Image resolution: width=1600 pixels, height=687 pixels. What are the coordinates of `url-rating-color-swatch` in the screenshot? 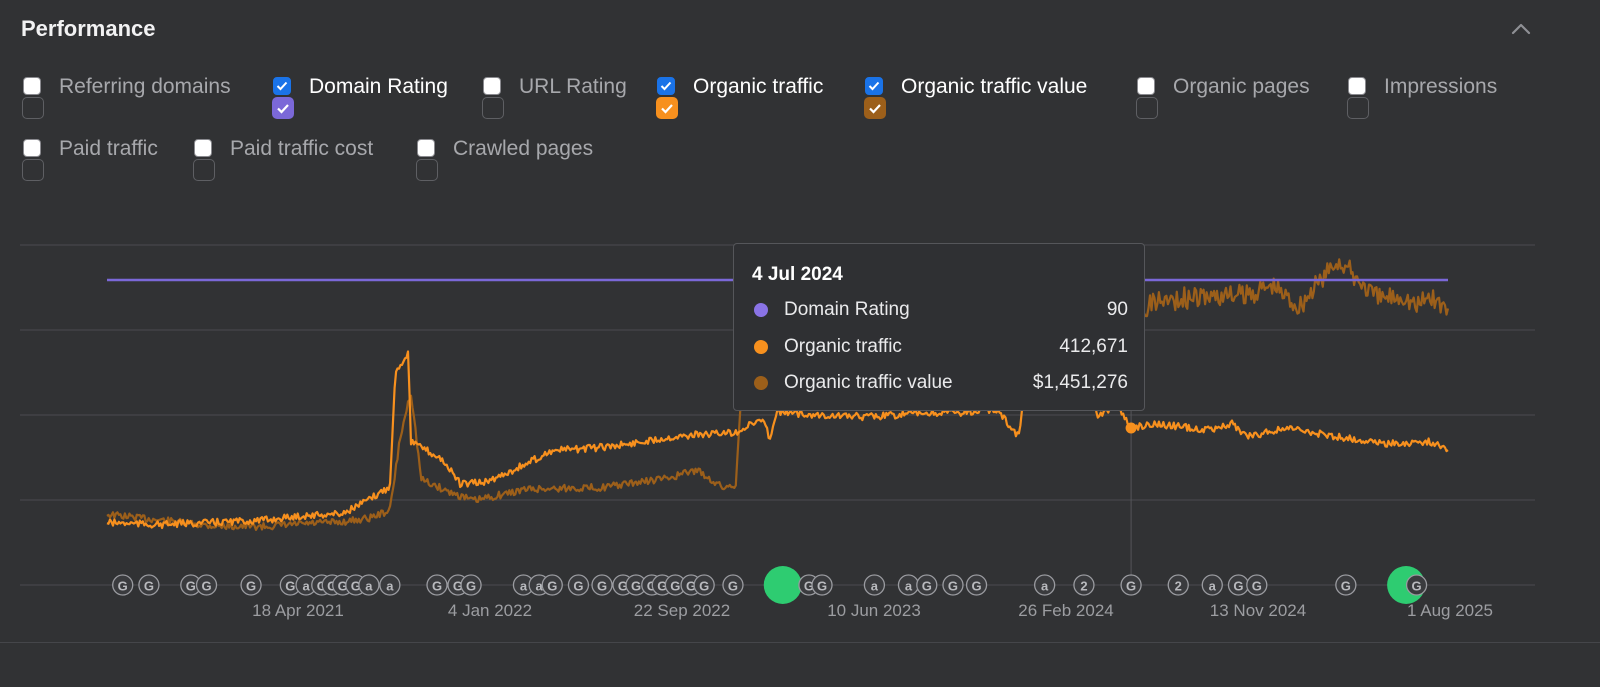 It's located at (493, 108).